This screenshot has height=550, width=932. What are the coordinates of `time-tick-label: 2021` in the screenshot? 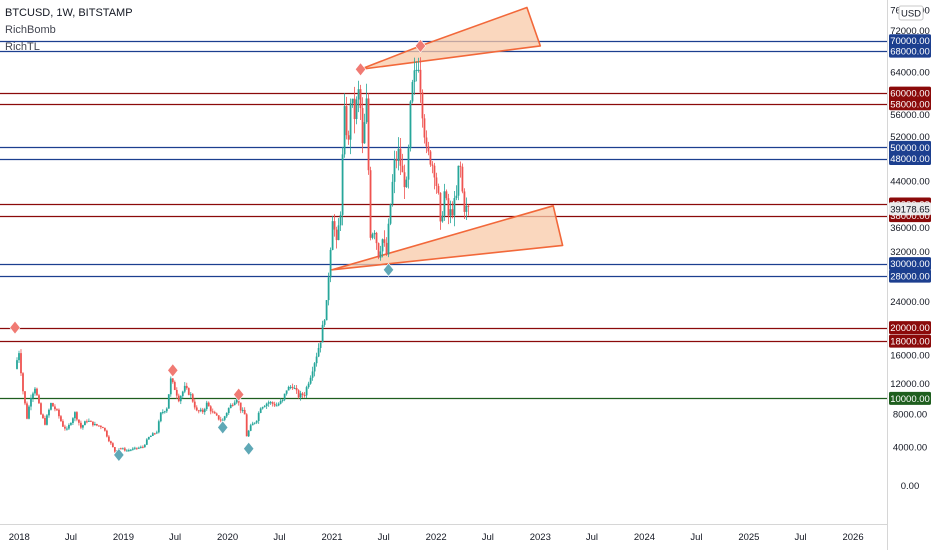 It's located at (331, 537).